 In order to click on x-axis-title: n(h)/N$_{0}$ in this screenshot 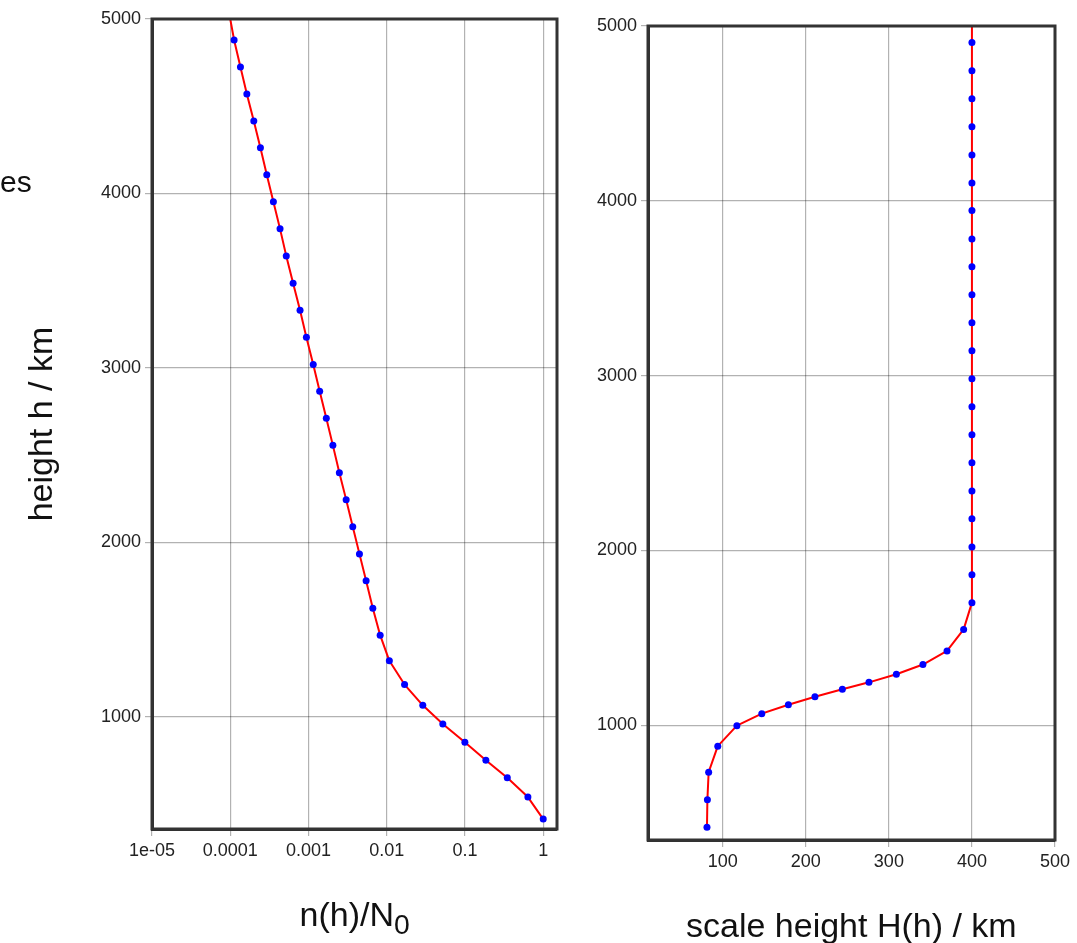, I will do `click(354, 917)`.